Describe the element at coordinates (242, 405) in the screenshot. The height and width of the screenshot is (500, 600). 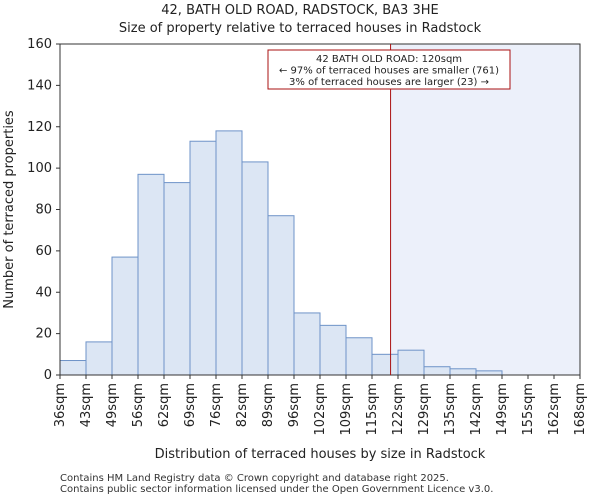
I see `x-tick-label: 82sqm` at that location.